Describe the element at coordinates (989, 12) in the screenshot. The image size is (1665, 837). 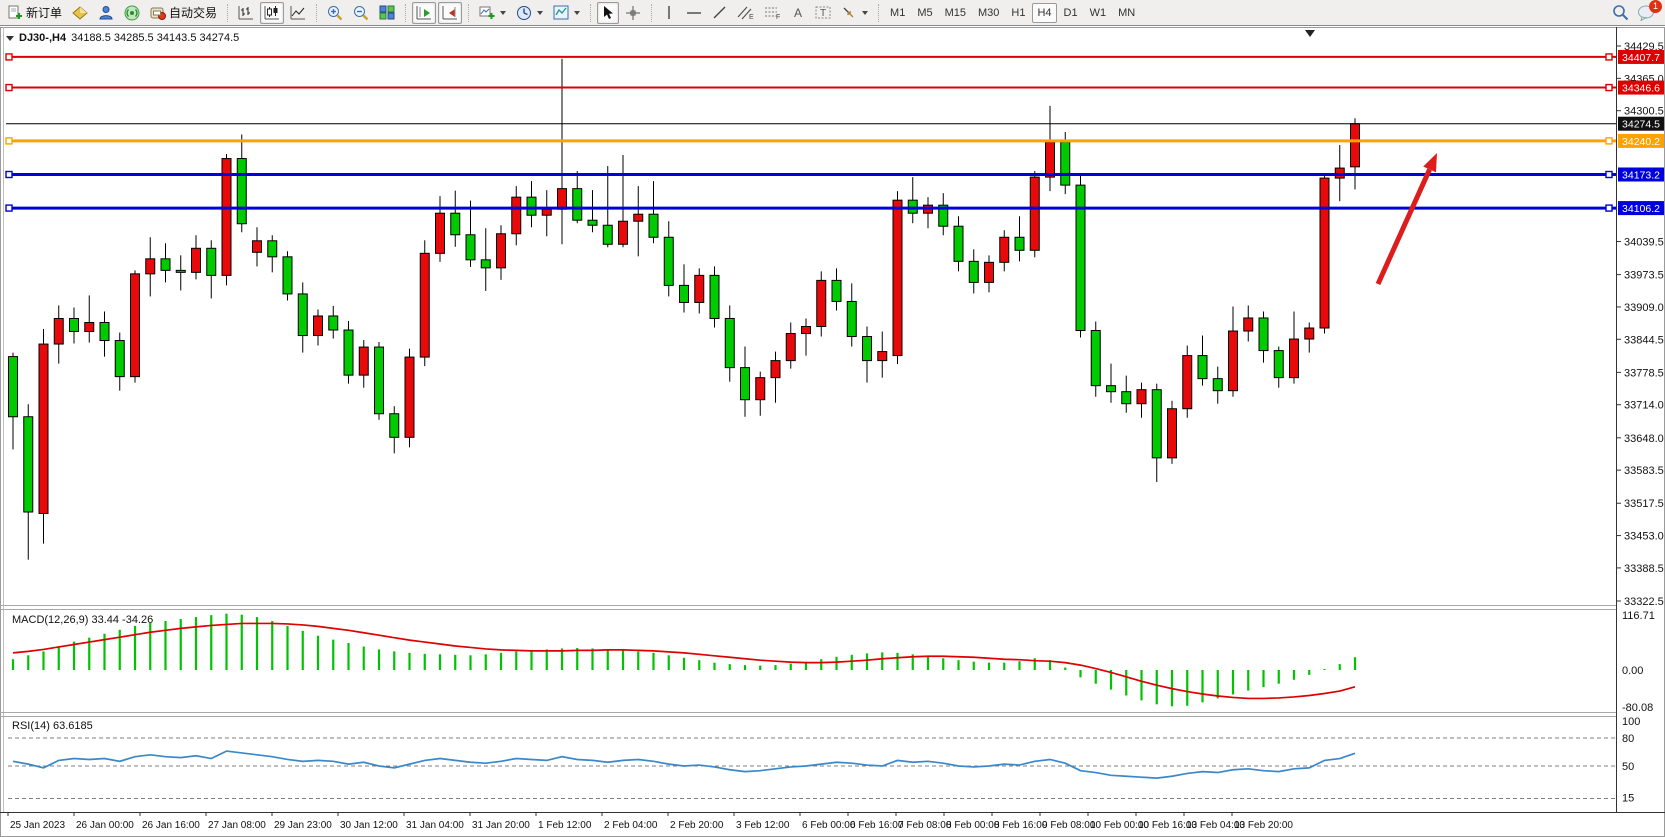
I see `timeframe-button-m30: M30` at that location.